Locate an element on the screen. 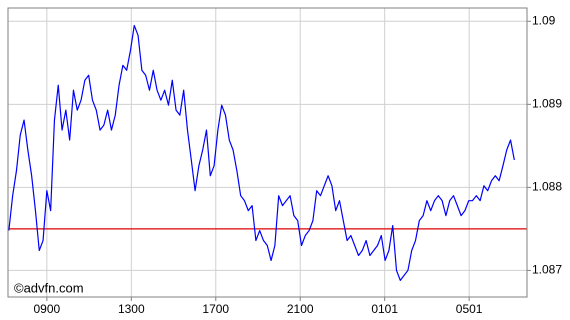  watermark: ©advfn.com is located at coordinates (49, 287).